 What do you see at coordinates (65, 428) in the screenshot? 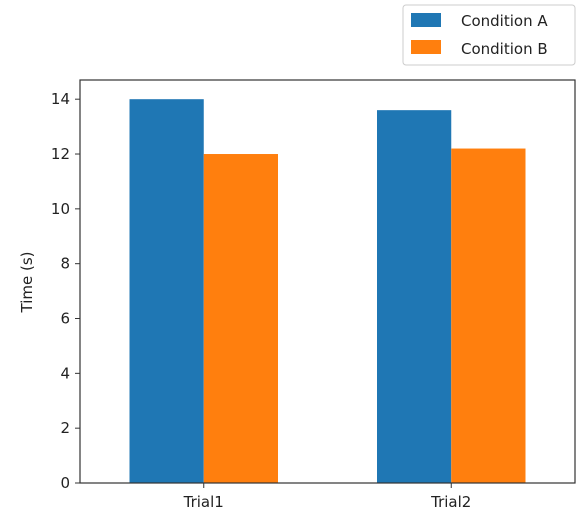
I see `y-tick-label: 2` at bounding box center [65, 428].